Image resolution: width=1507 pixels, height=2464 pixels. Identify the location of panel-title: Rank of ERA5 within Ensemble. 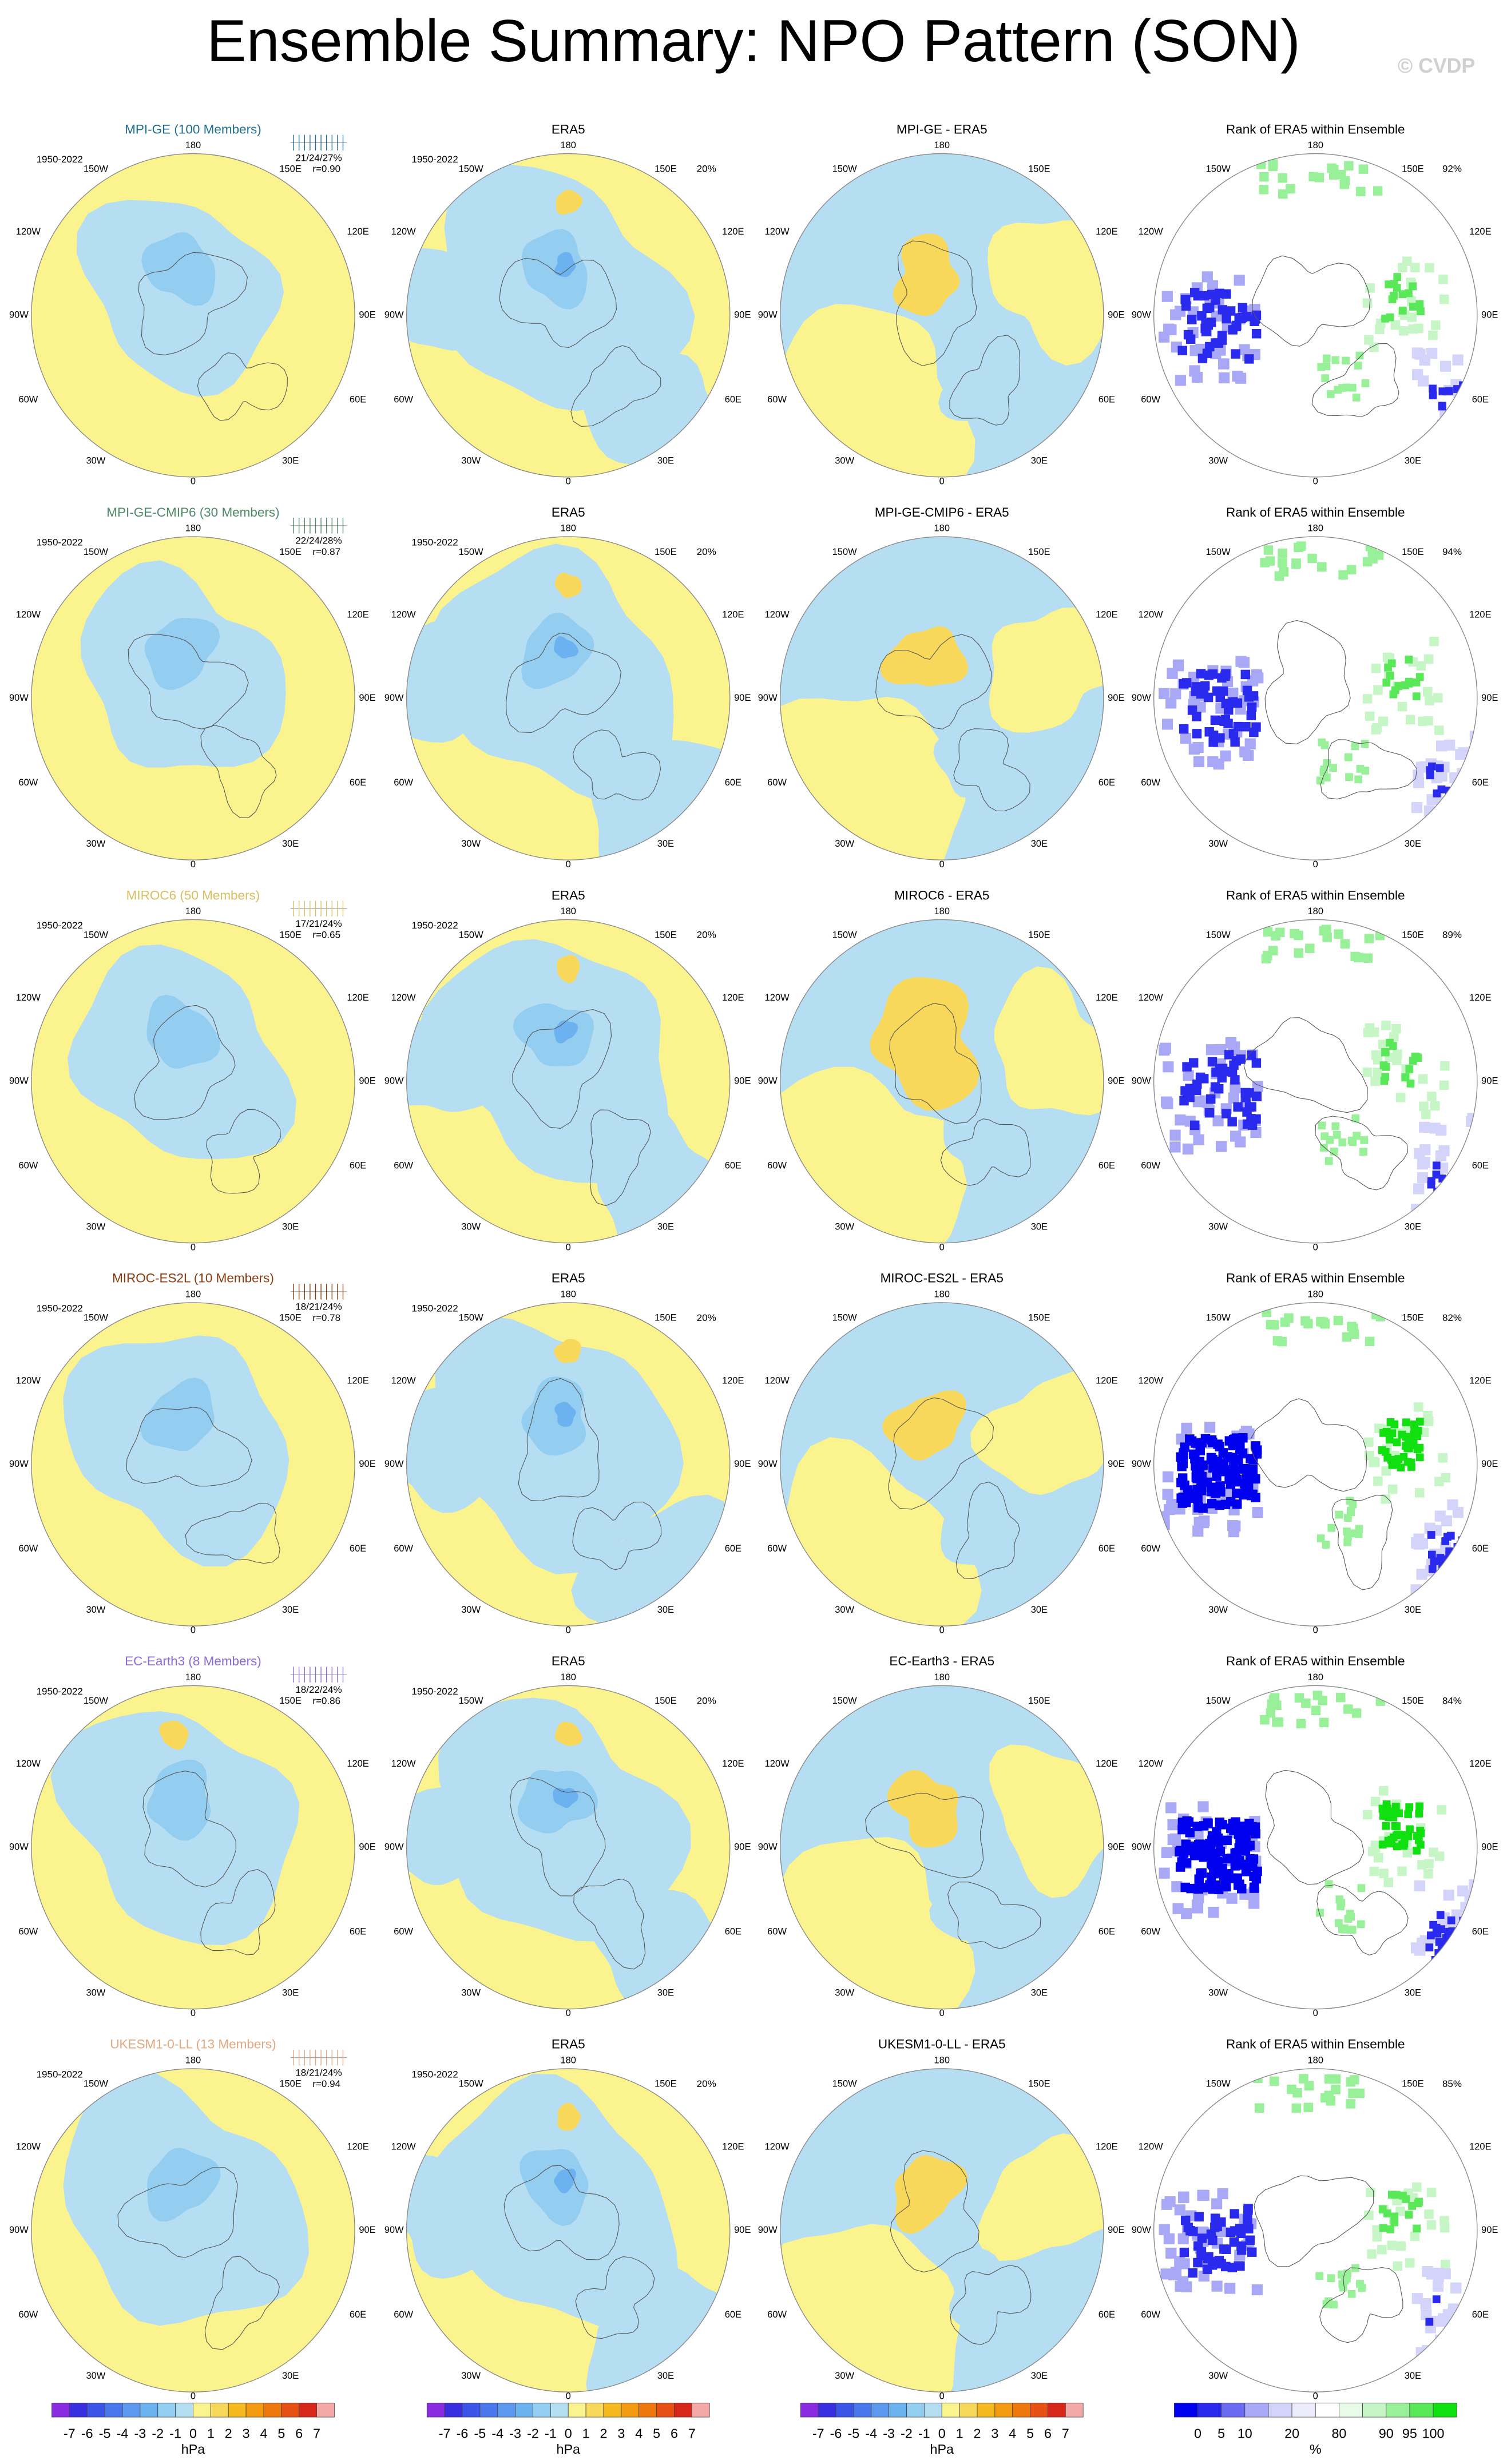
(1315, 2044).